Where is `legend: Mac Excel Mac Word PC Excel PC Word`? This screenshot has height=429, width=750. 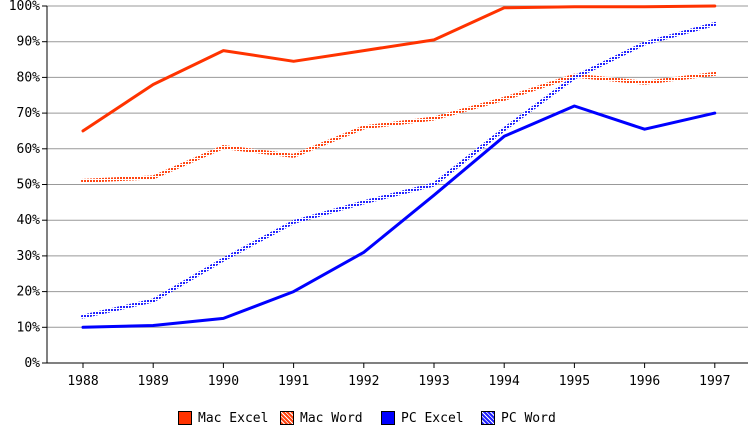 legend: Mac Excel Mac Word PC Excel PC Word is located at coordinates (375, 417).